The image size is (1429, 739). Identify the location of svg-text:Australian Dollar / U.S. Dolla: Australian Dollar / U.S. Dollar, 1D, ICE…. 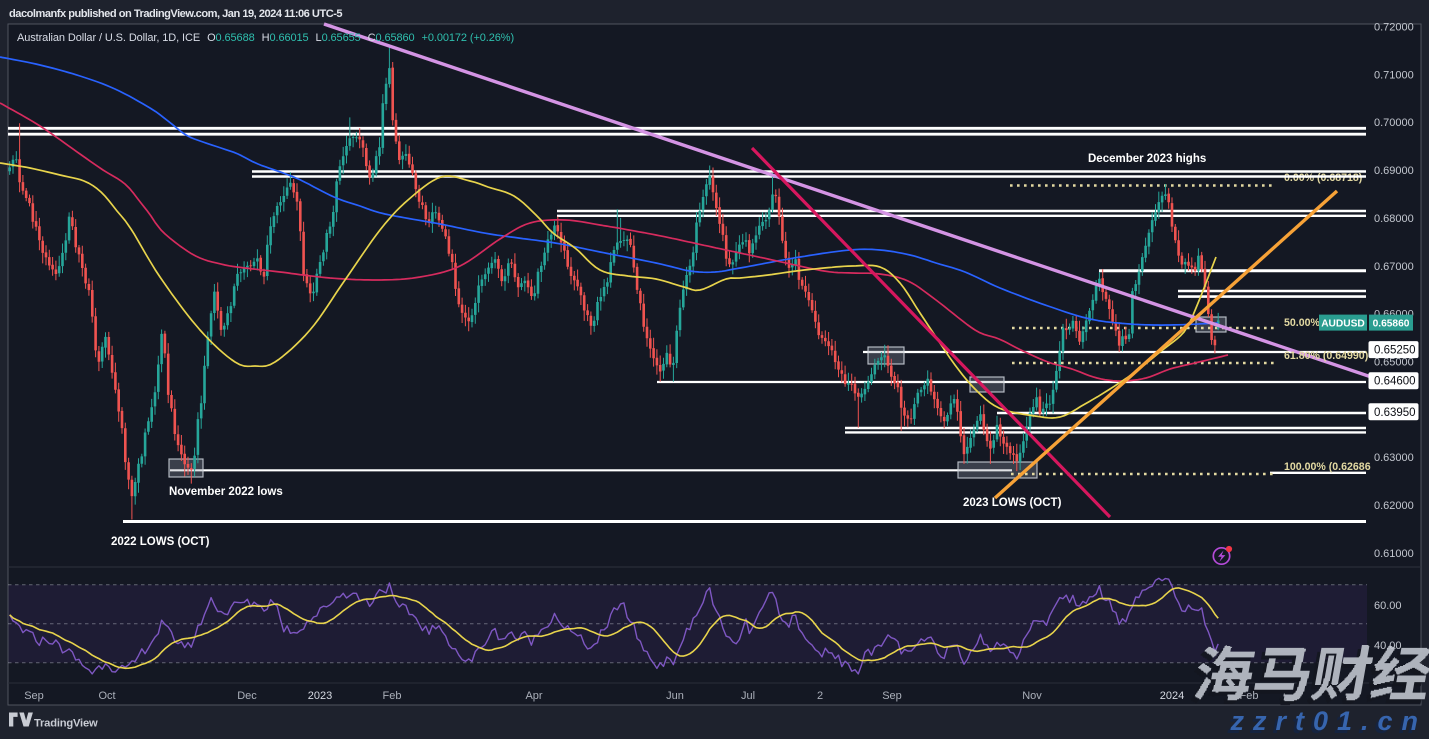
(265, 38).